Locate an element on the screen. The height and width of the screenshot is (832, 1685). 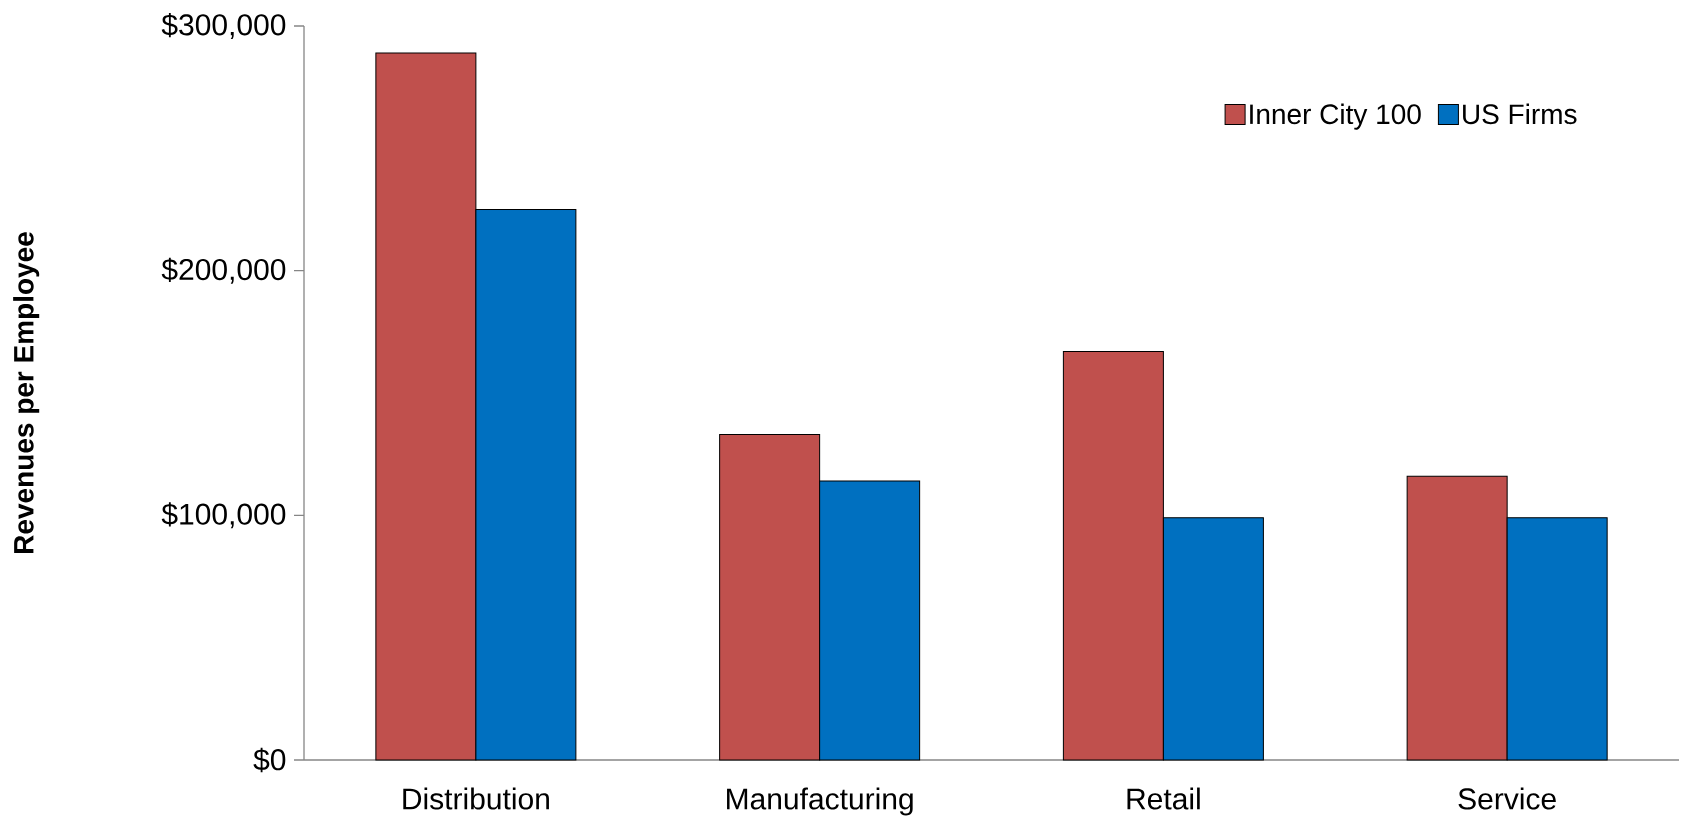
legend-label: US Firms is located at coordinates (1520, 114).